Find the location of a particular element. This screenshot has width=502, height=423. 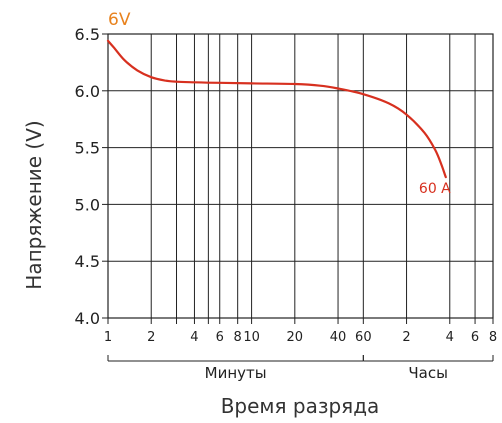

x-groups: Минуты Часы is located at coordinates (300, 368).